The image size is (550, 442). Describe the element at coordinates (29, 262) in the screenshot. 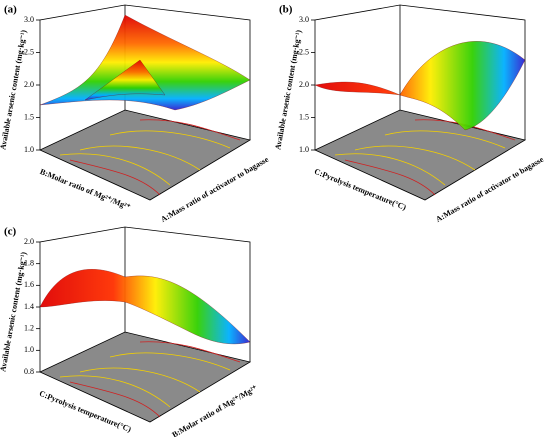

I see `z-tick-label: 1.8` at that location.